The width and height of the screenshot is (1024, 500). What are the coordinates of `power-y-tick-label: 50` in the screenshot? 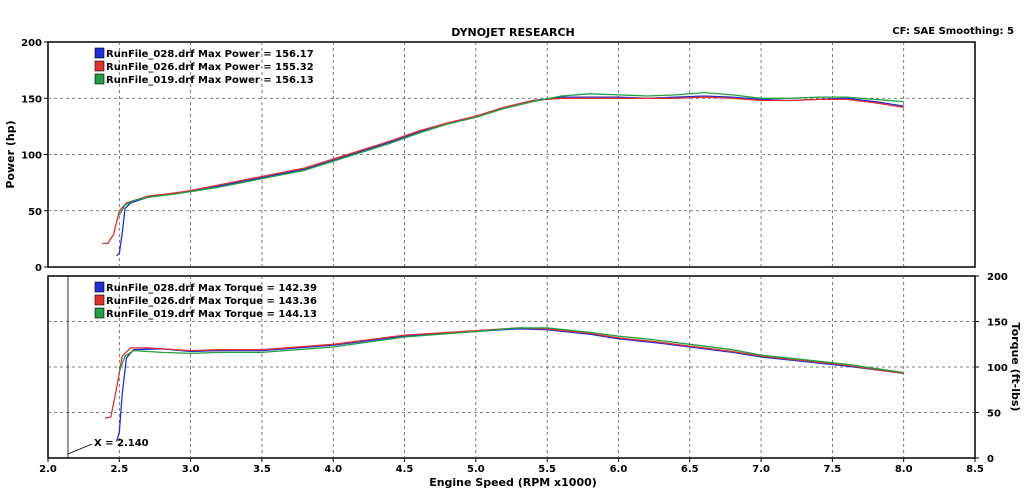 It's located at (35, 212).